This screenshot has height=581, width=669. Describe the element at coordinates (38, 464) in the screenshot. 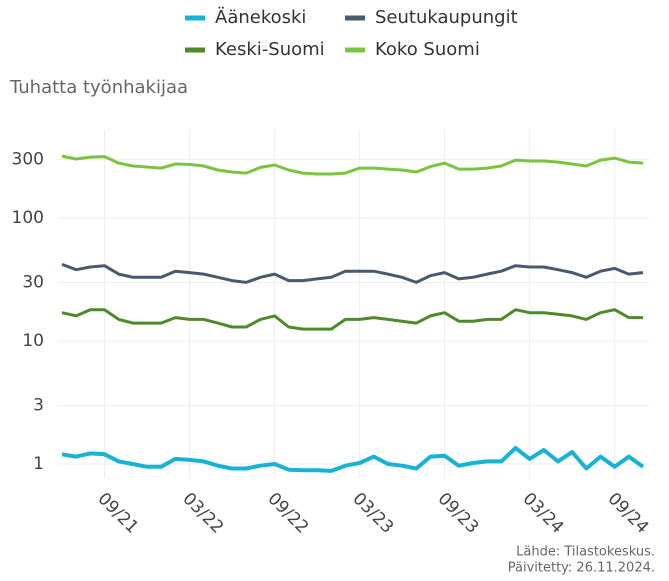

I see `y-tick-label: 1` at that location.